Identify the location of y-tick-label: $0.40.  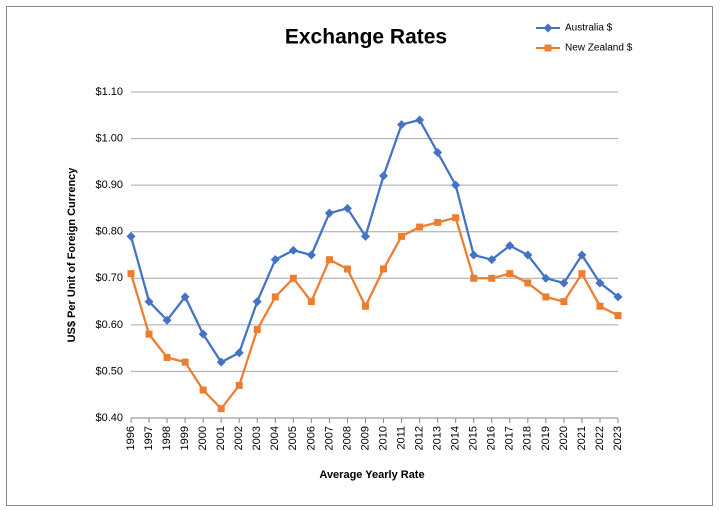
(109, 418).